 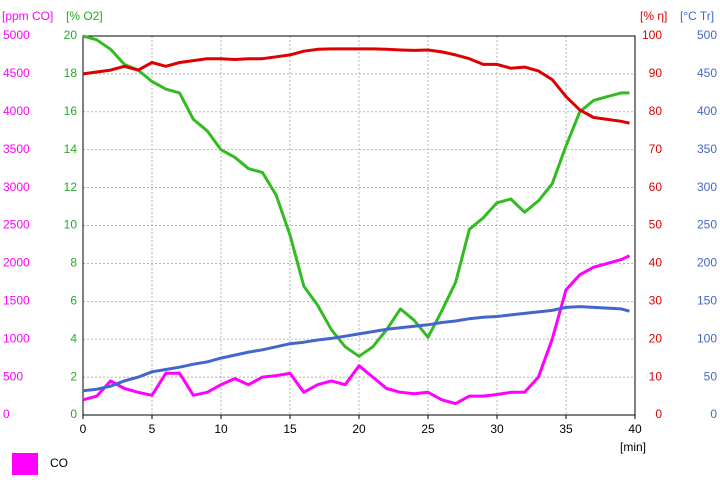 What do you see at coordinates (290, 429) in the screenshot?
I see `x-tick-label: 15` at bounding box center [290, 429].